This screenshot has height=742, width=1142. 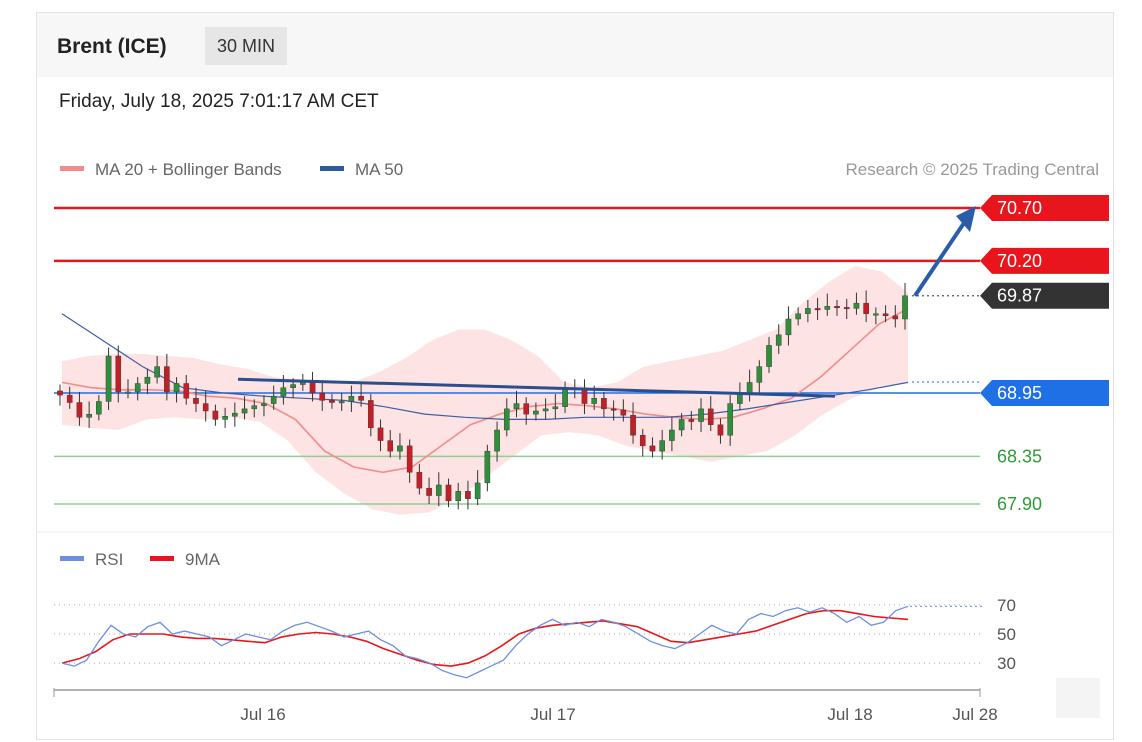 What do you see at coordinates (1006, 663) in the screenshot?
I see `rsi-tick-label: 30` at bounding box center [1006, 663].